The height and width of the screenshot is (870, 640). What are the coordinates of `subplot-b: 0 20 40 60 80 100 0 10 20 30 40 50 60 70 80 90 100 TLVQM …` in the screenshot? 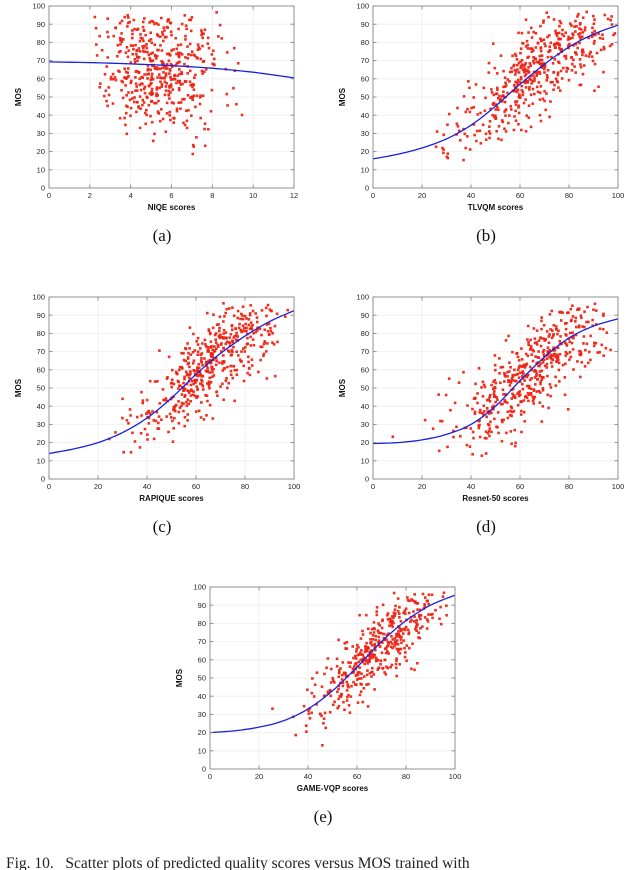 It's located at (483, 123).